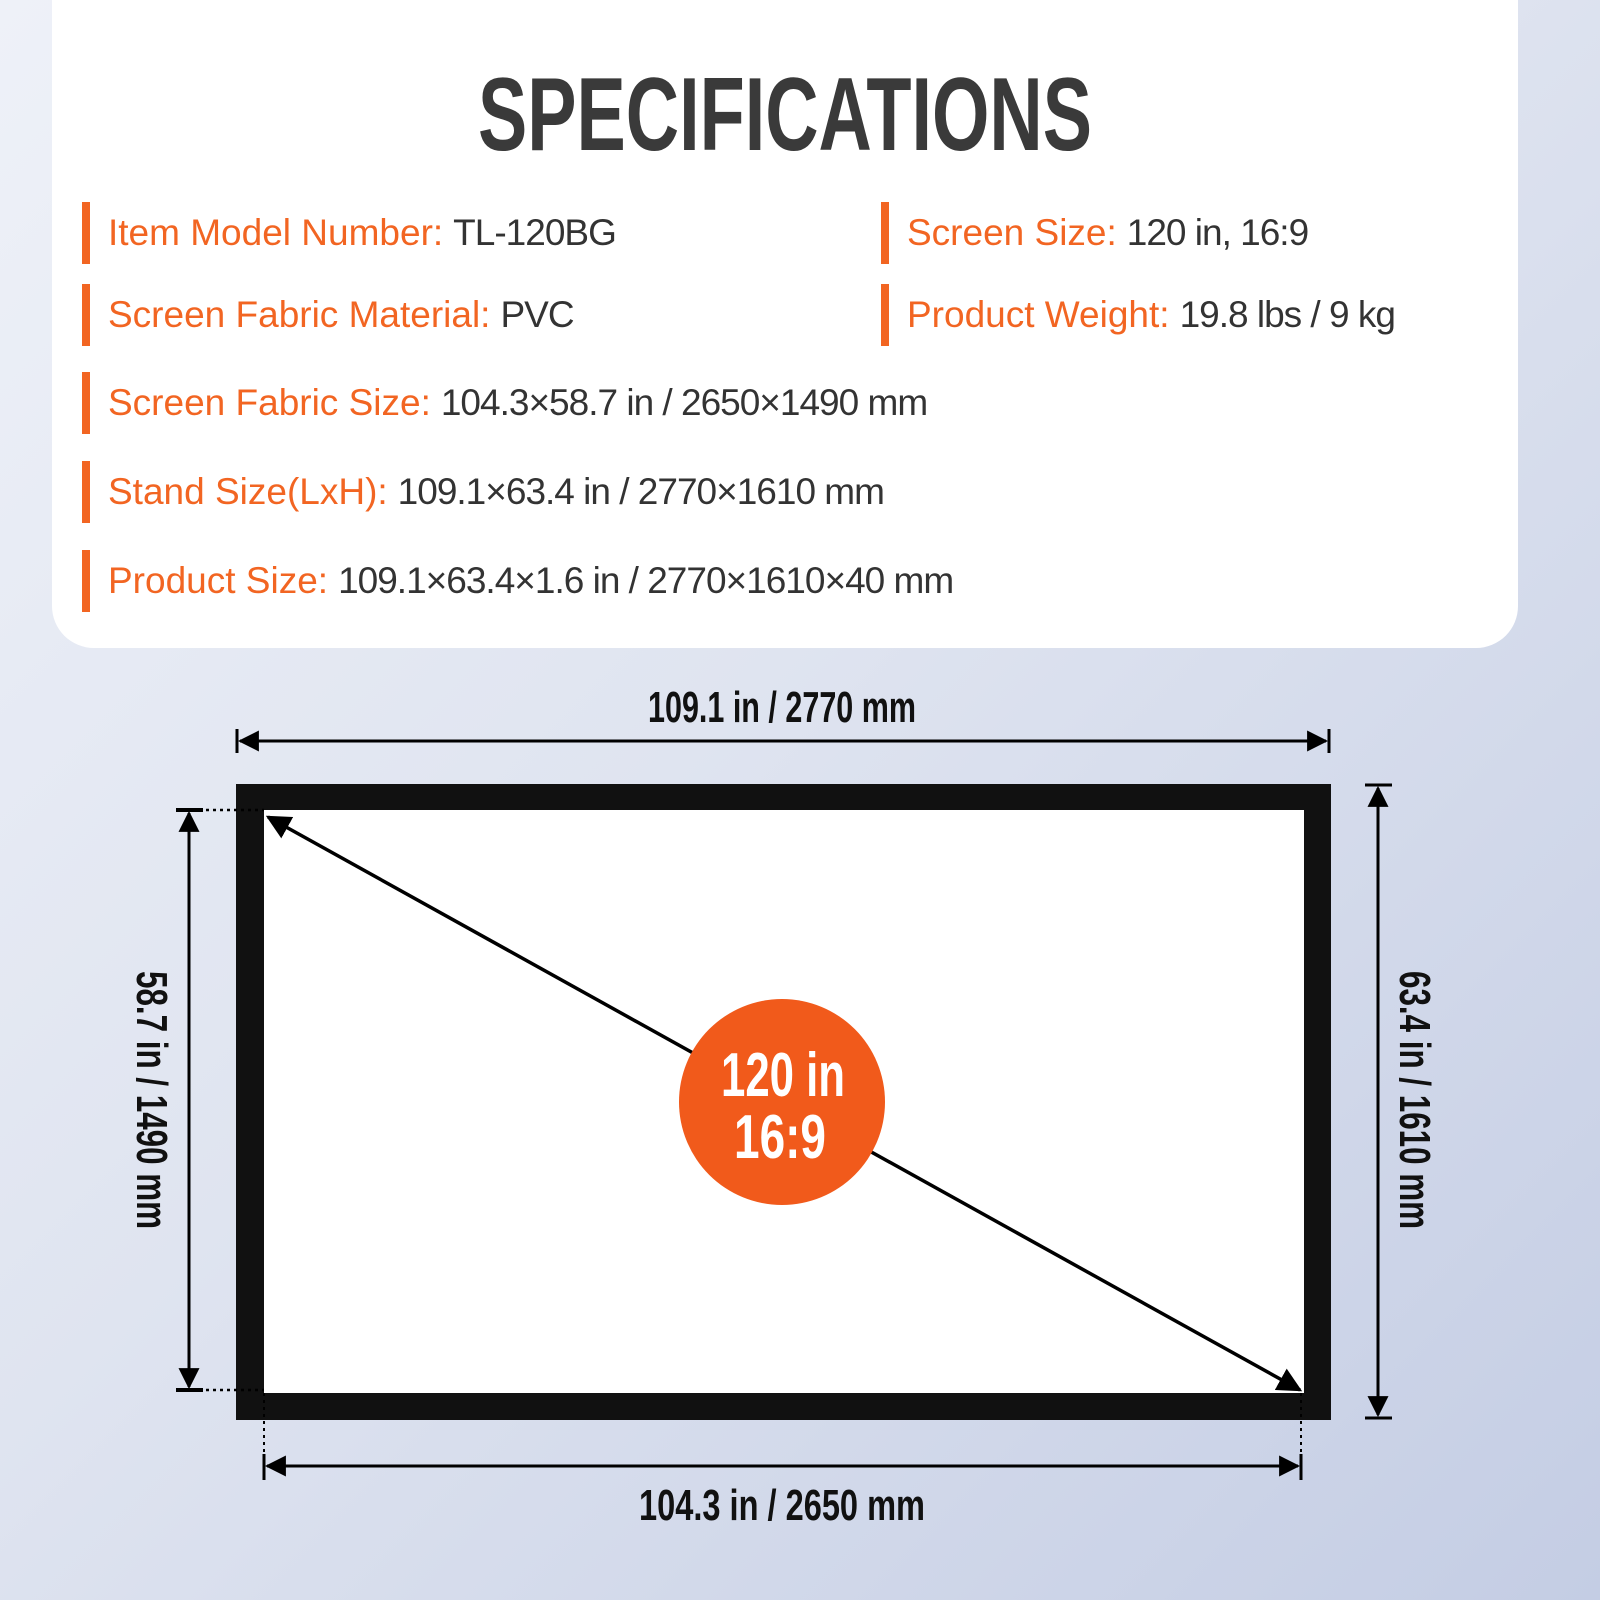  I want to click on spec-label: Product Weight:, so click(1038, 314).